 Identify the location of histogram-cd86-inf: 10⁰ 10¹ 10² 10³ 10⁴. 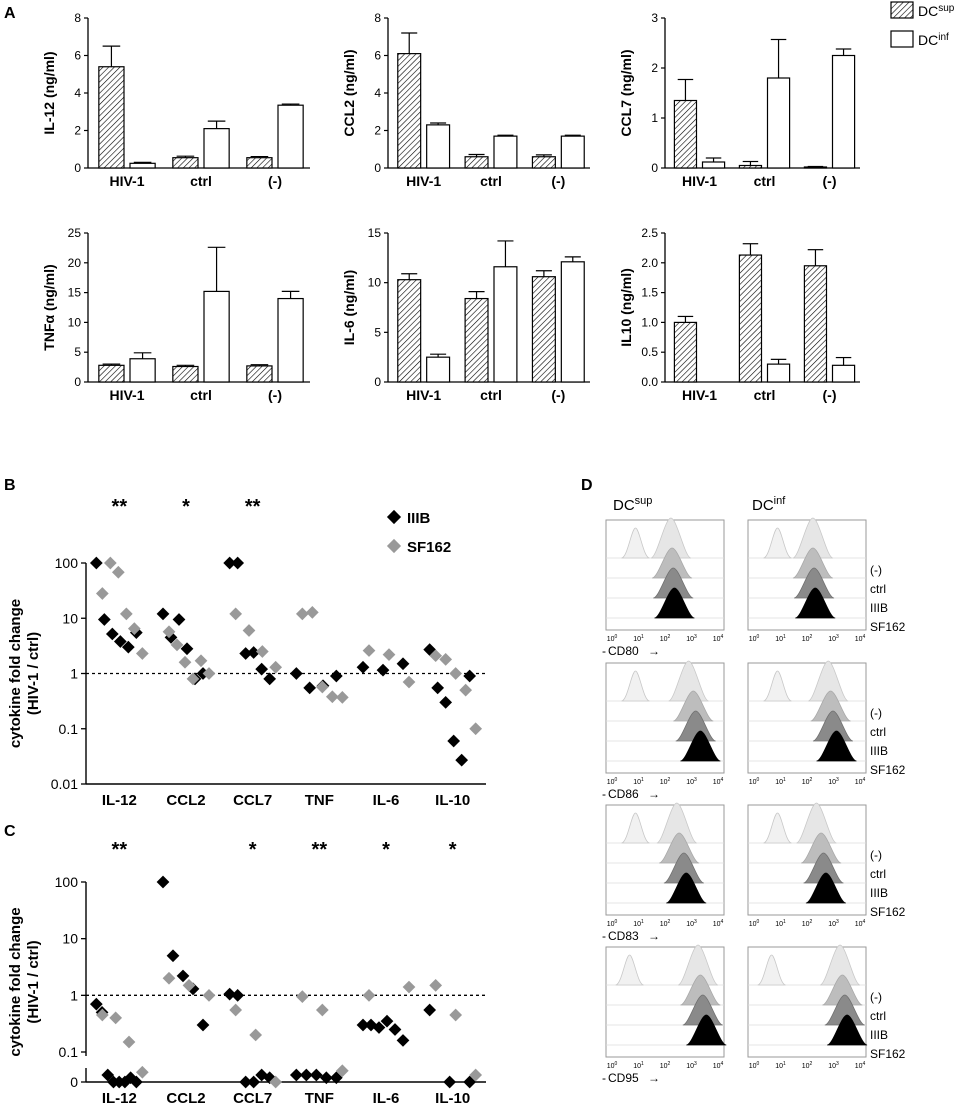
(807, 723).